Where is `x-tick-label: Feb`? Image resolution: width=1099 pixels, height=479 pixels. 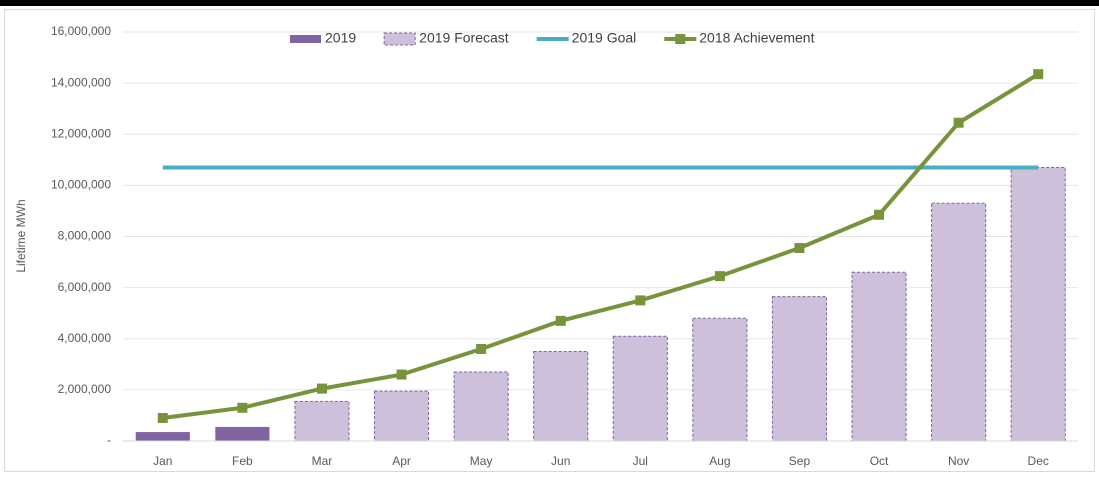
x-tick-label: Feb is located at coordinates (242, 461).